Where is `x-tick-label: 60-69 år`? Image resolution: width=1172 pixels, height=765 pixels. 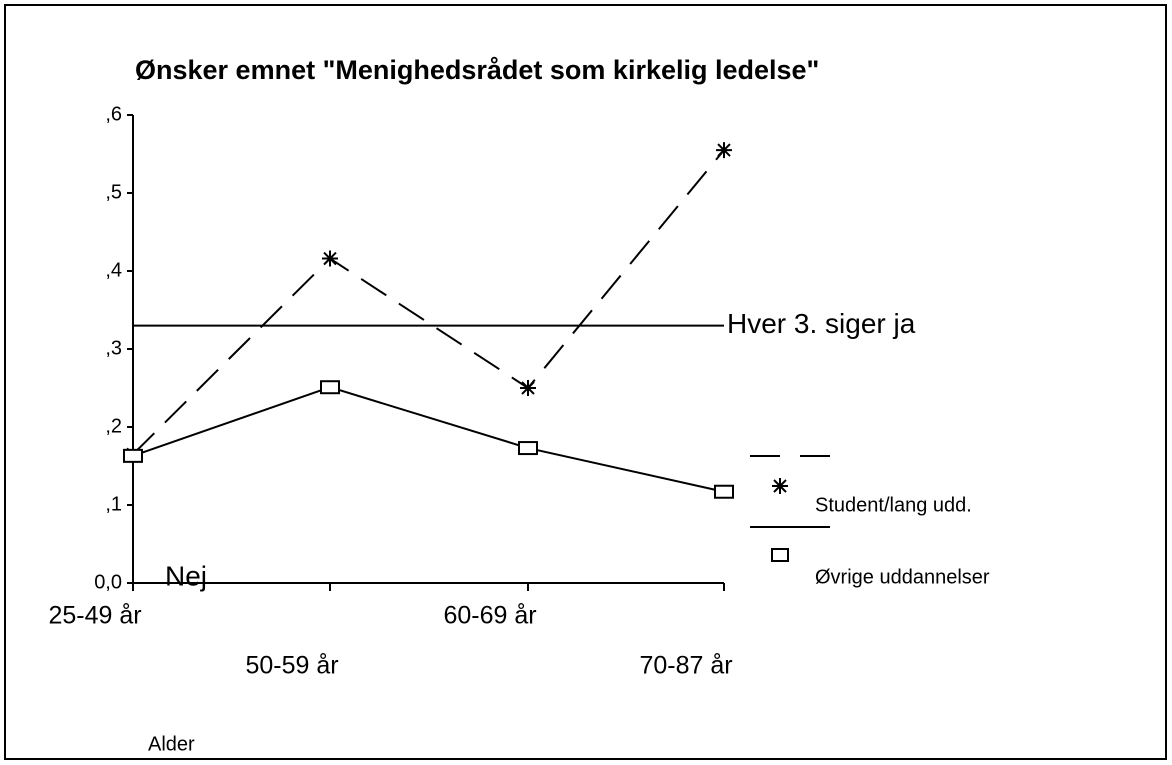
x-tick-label: 60-69 år is located at coordinates (489, 616).